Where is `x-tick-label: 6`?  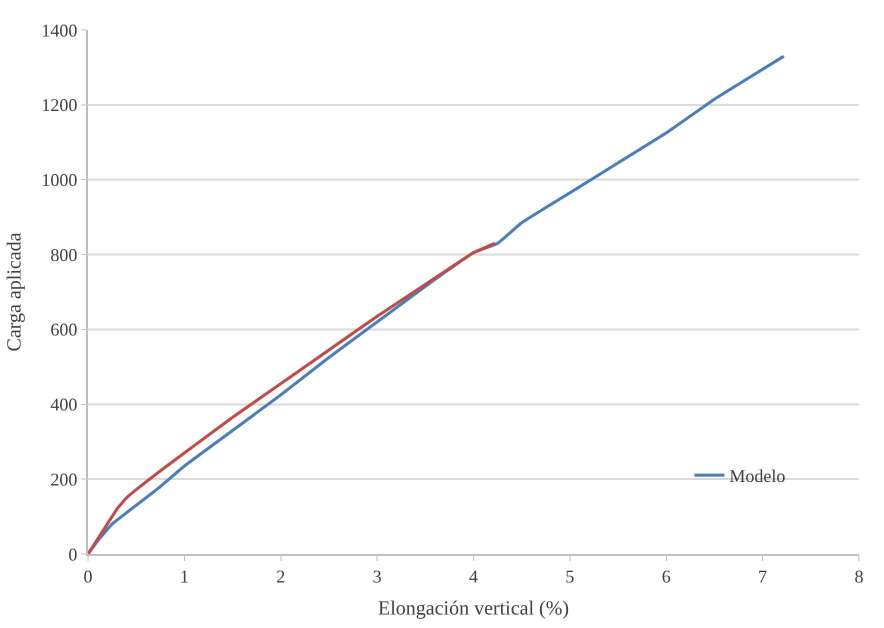 x-tick-label: 6 is located at coordinates (666, 576).